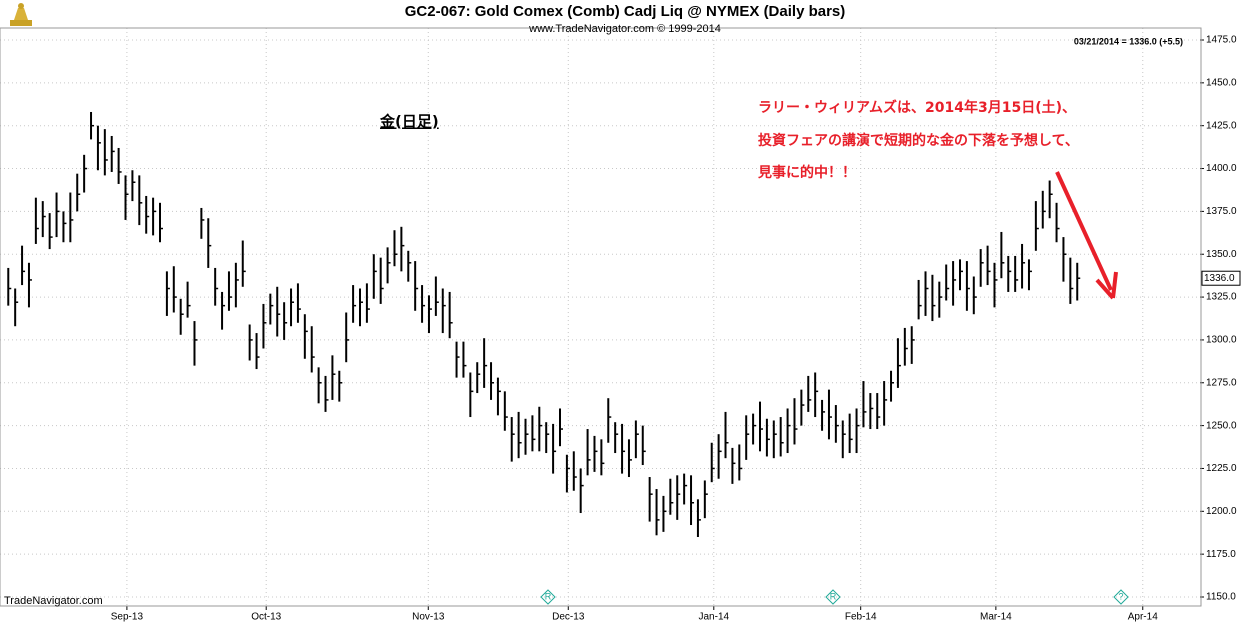 Image resolution: width=1250 pixels, height=630 pixels. Describe the element at coordinates (1086, 235) in the screenshot. I see `arrow` at that location.